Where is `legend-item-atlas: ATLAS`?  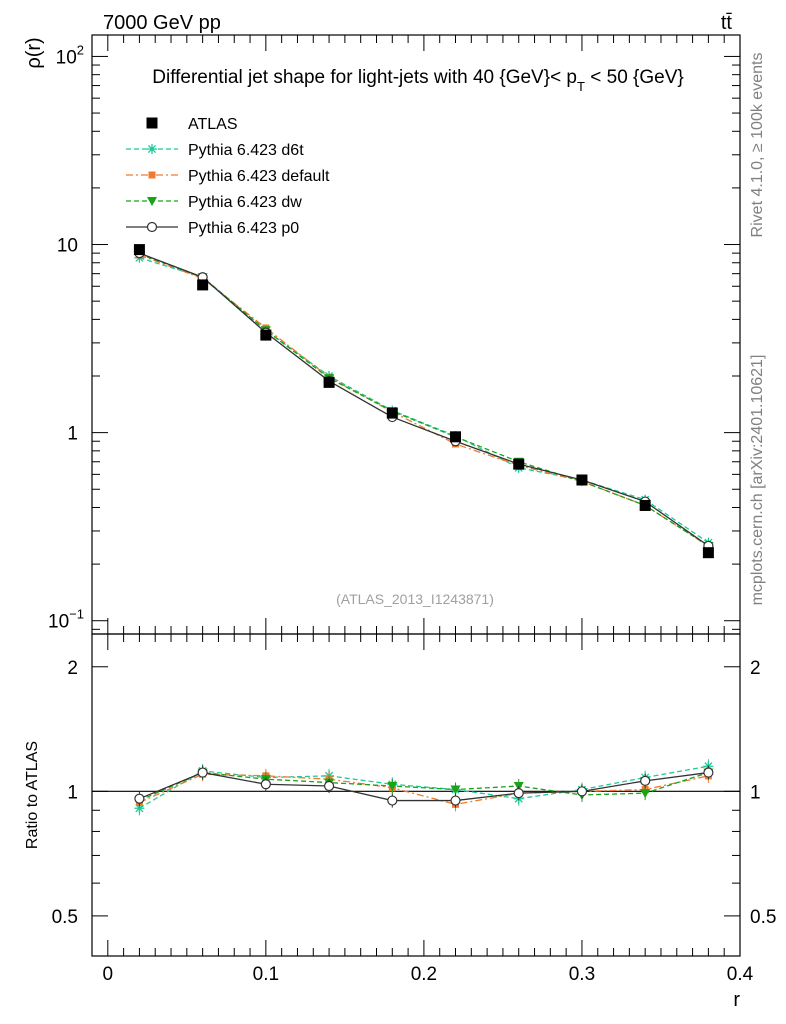 legend-item-atlas: ATLAS is located at coordinates (192, 124).